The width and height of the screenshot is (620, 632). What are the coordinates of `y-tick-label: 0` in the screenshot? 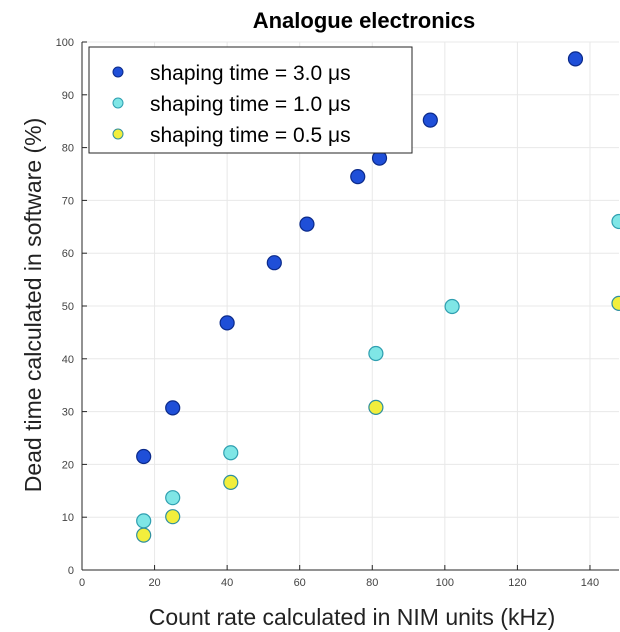 It's located at (71, 571).